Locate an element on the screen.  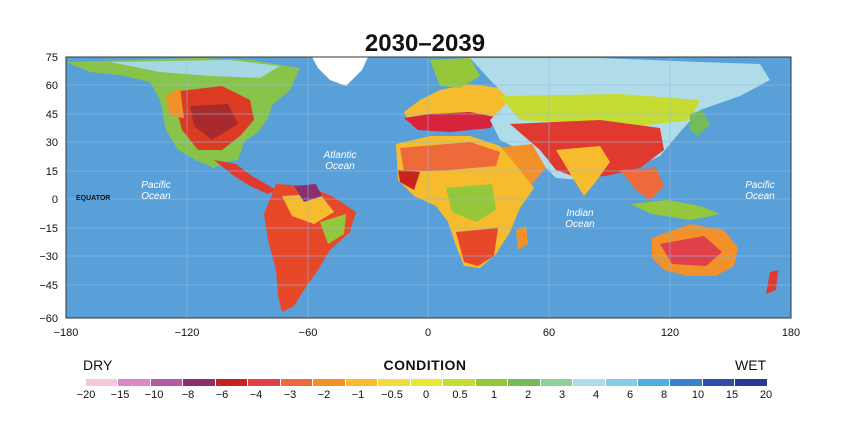
ocean-label-indian: Indian is located at coordinates (580, 213).